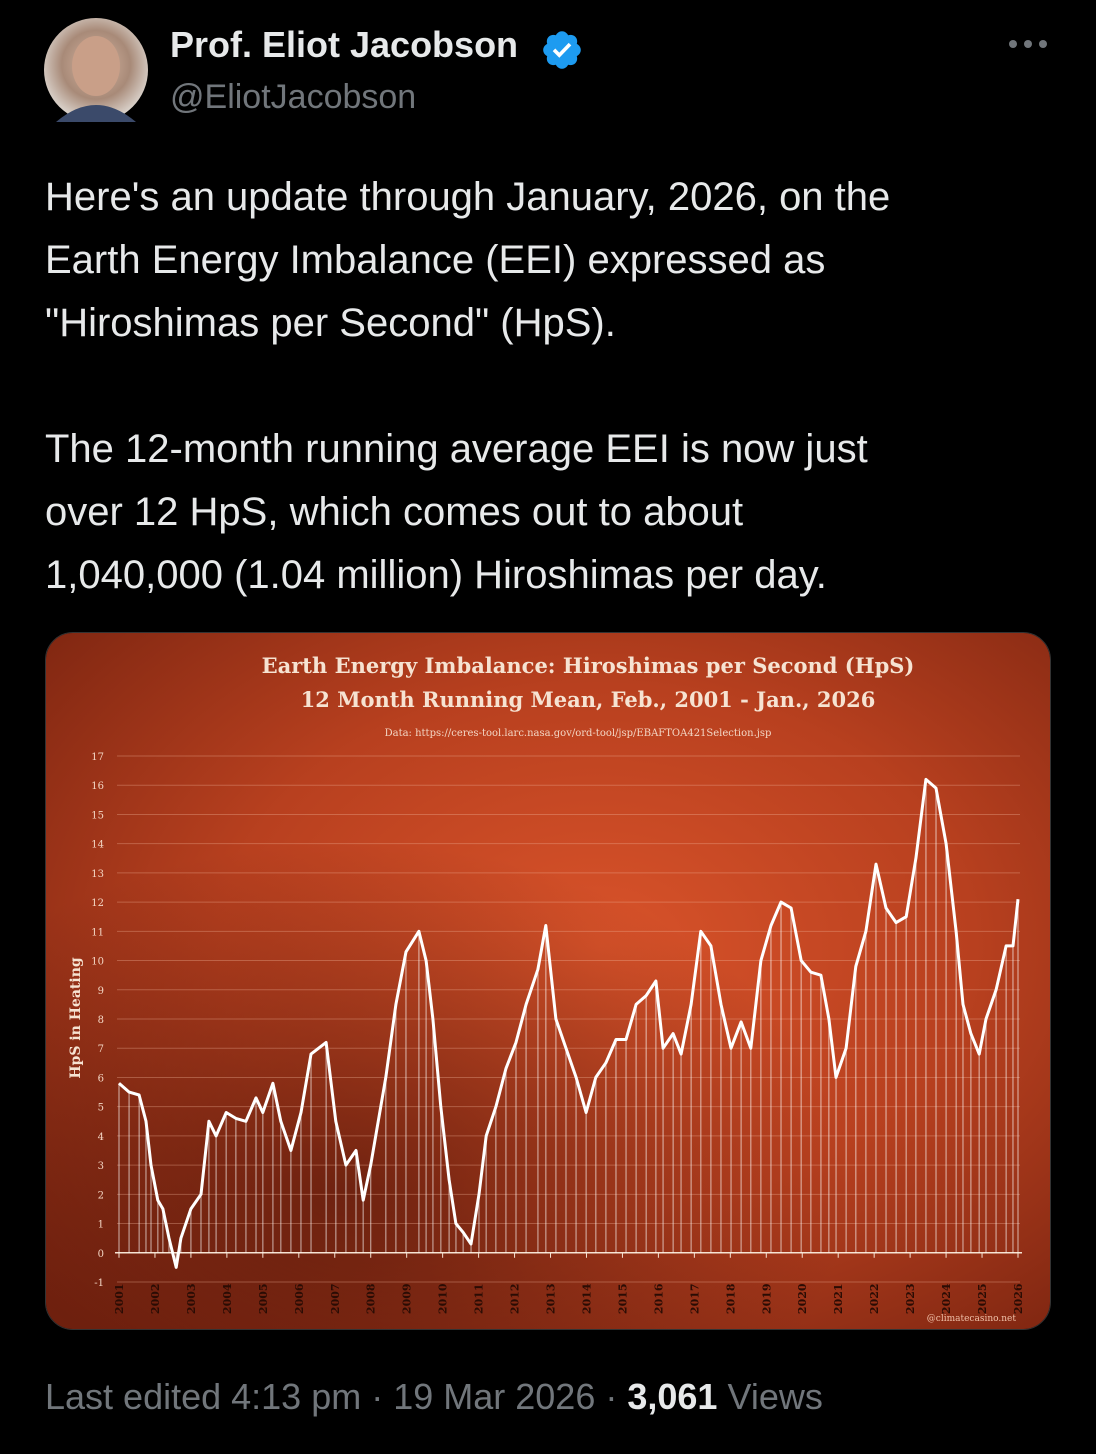  I want to click on x-tick-label: 2020, so click(802, 1298).